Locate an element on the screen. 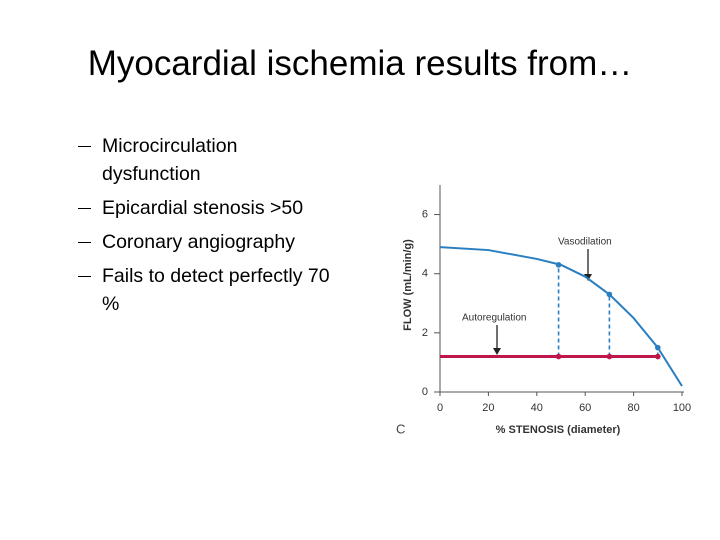 Image resolution: width=720 pixels, height=540 pixels. bullet: Coronary angiography is located at coordinates (213, 242).